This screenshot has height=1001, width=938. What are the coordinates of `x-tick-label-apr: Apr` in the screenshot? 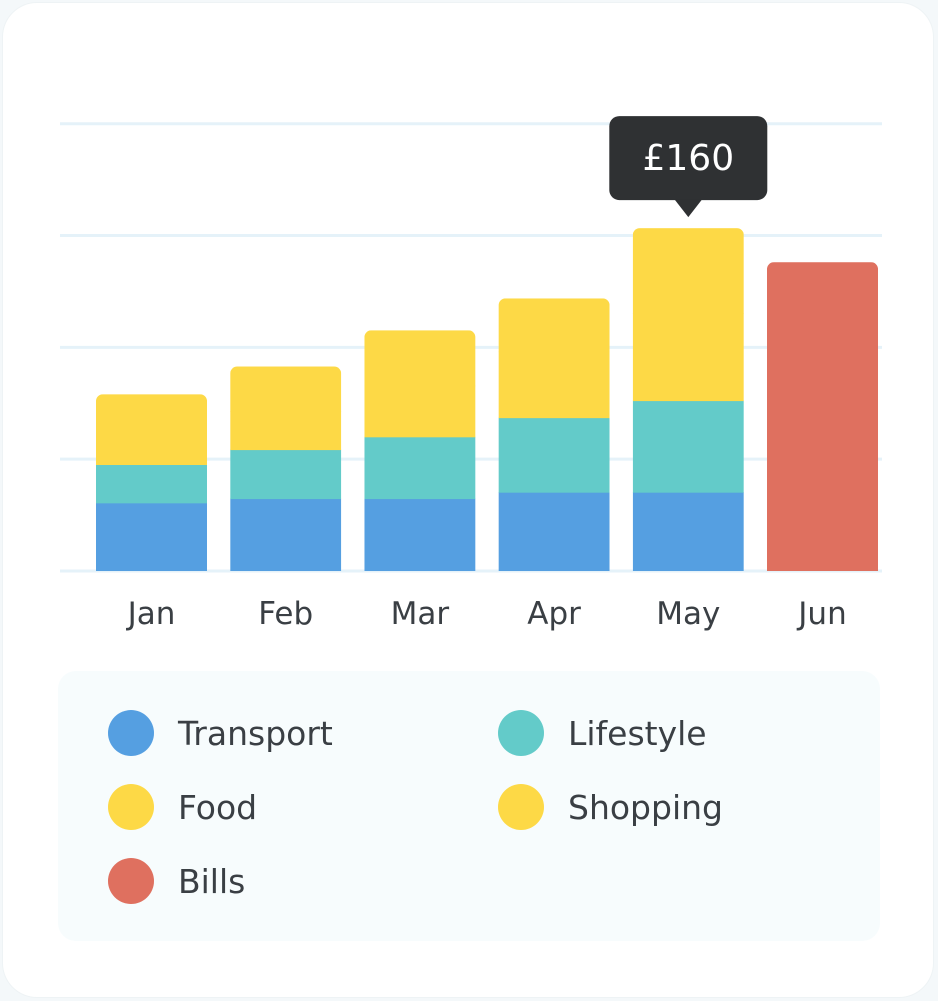 It's located at (554, 614).